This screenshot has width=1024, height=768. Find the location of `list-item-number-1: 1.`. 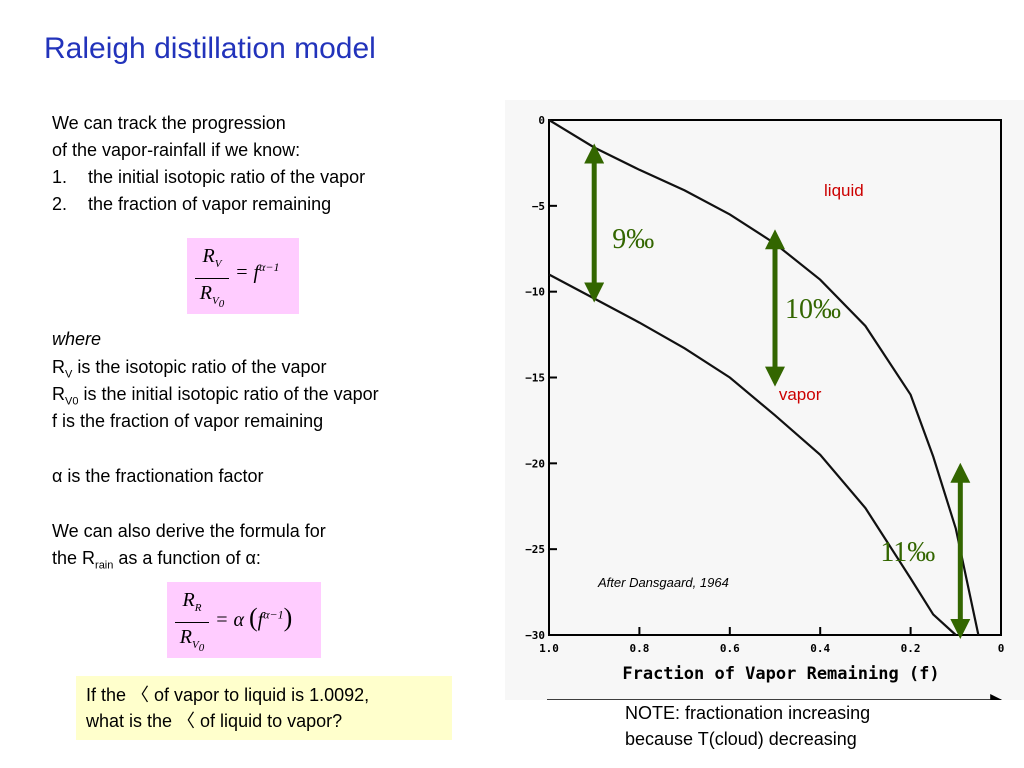

list-item-number-1: 1. is located at coordinates (60, 177).